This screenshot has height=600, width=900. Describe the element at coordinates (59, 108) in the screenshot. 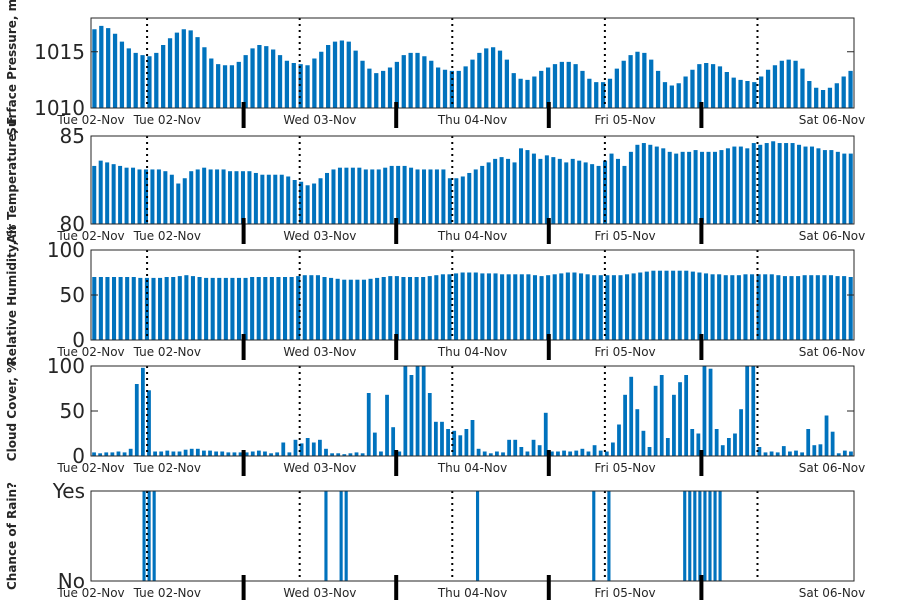

I see `y-tick-label: 1010` at that location.